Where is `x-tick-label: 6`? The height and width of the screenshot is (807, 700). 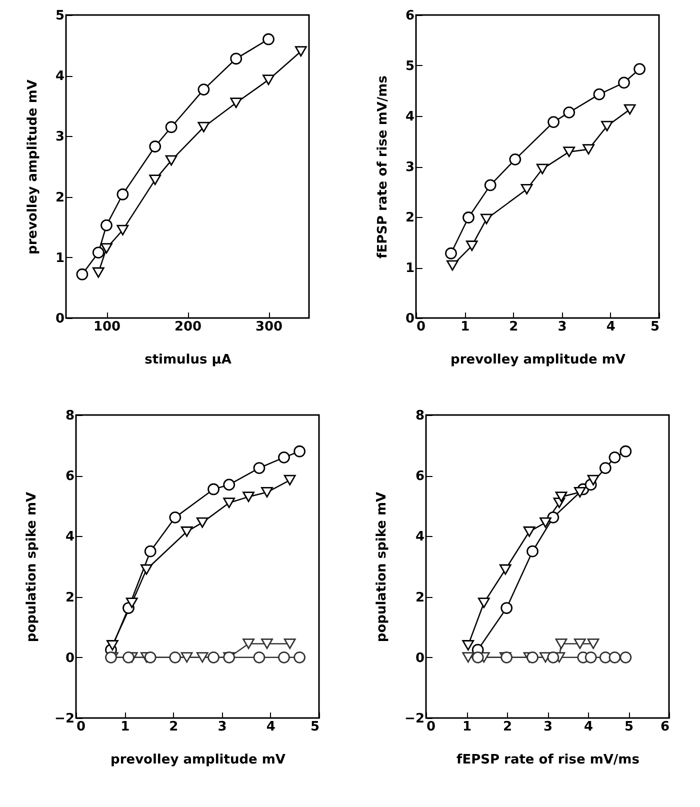
x-tick-label: 6 is located at coordinates (665, 727).